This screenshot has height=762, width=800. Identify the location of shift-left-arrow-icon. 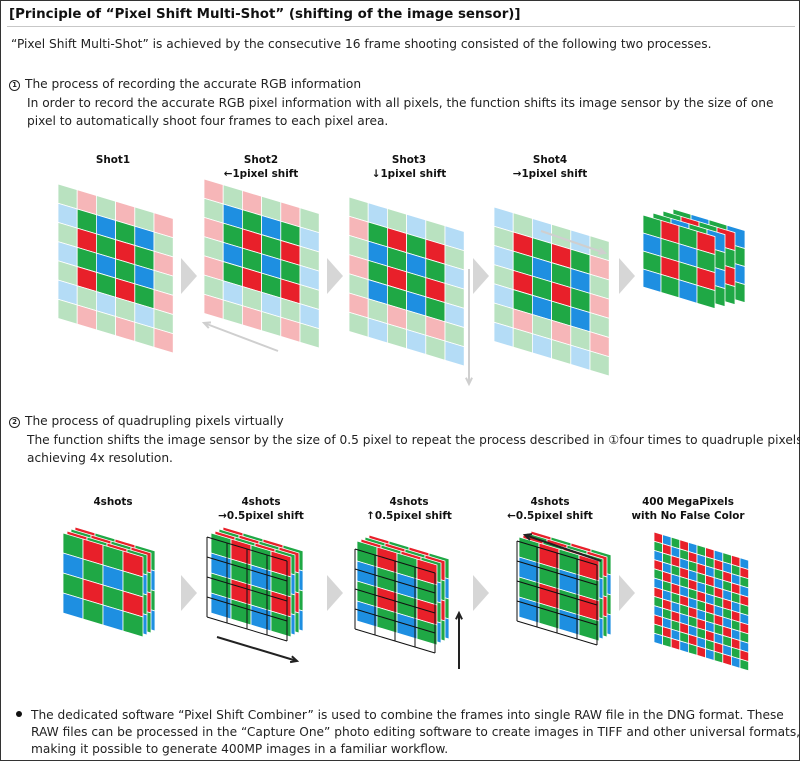
(240, 336).